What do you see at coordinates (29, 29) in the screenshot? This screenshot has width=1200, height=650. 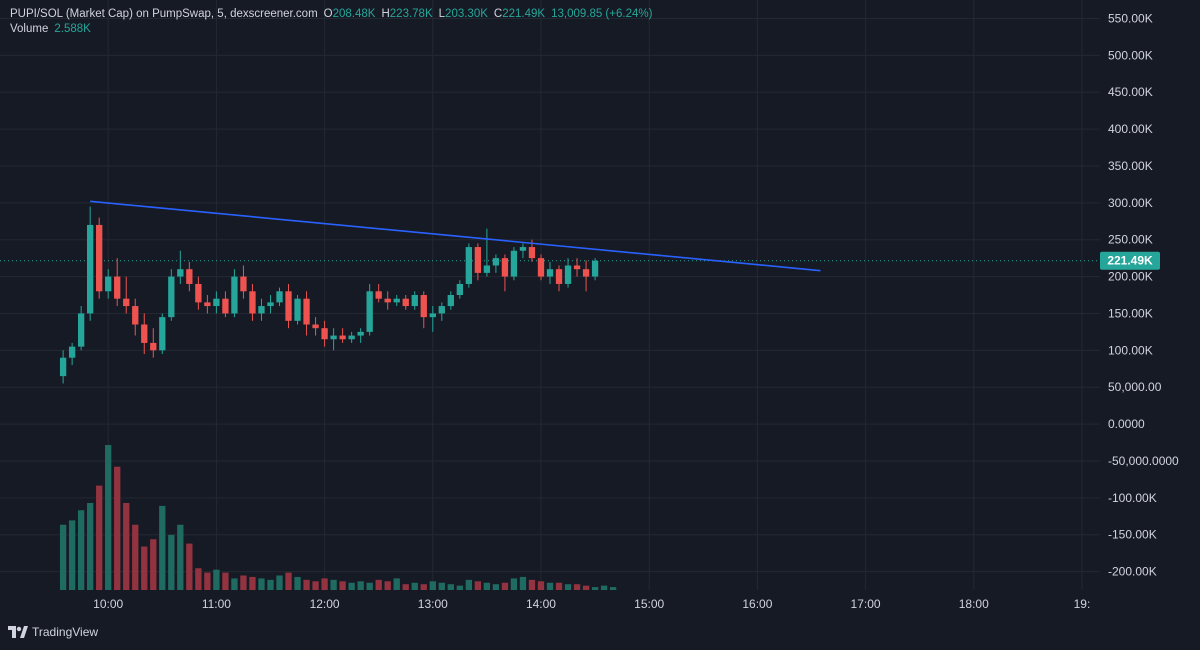 I see `volume-label: Volume` at bounding box center [29, 29].